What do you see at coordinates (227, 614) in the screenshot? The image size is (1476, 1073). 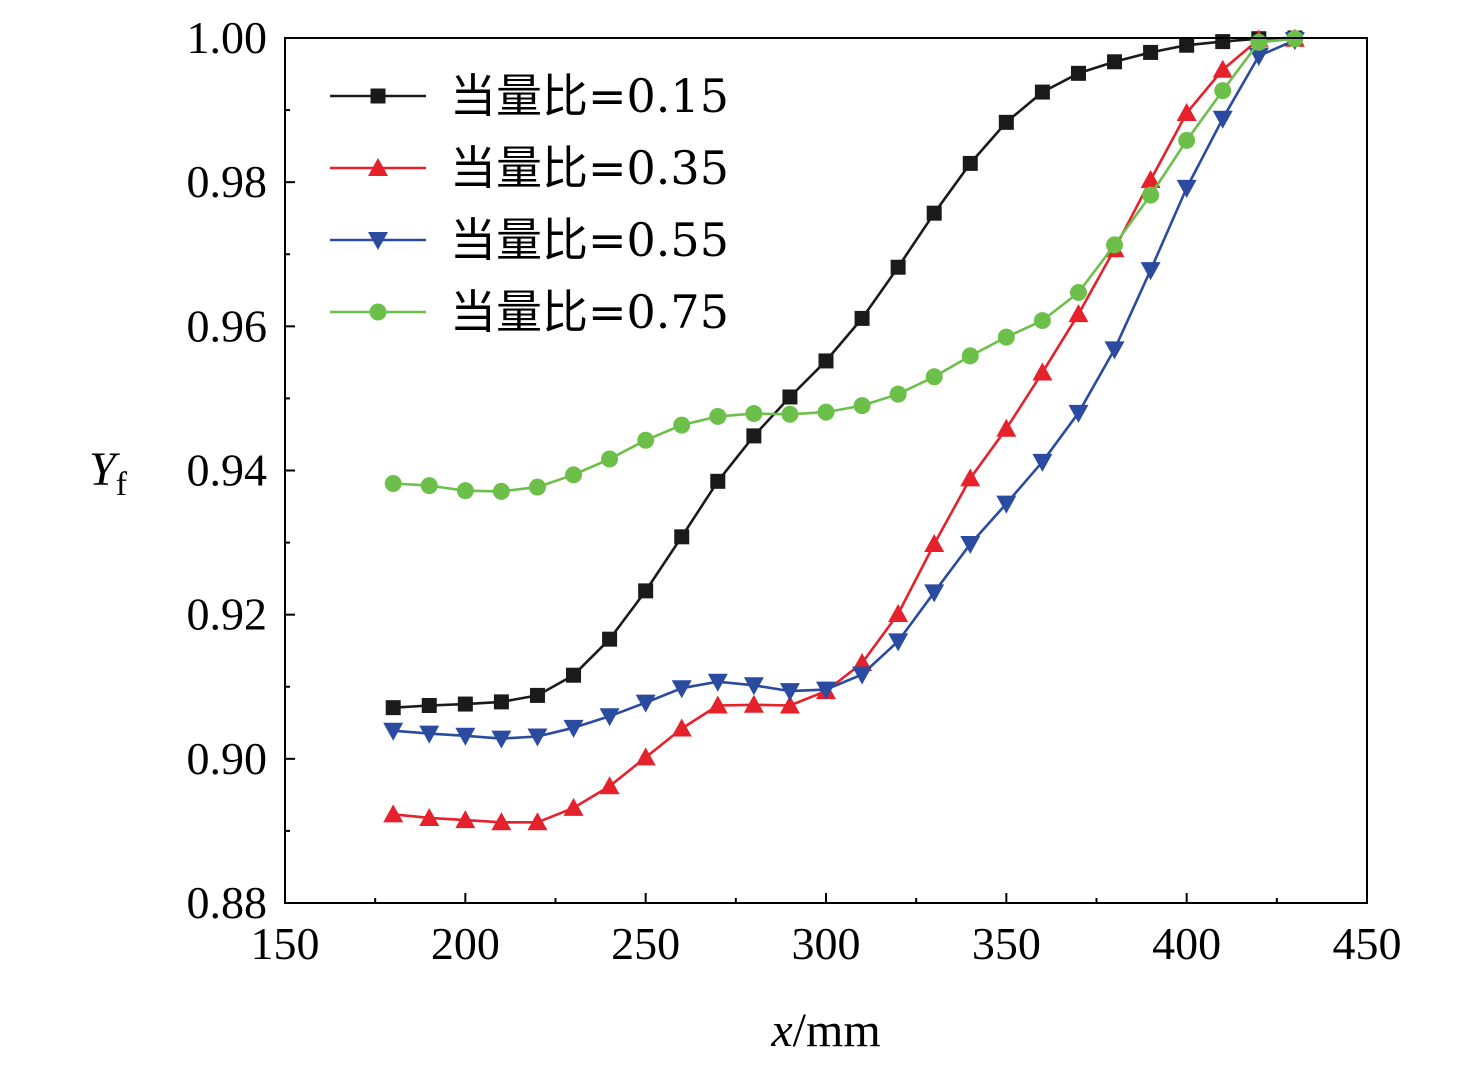 I see `y-tick-label: 0.92` at bounding box center [227, 614].